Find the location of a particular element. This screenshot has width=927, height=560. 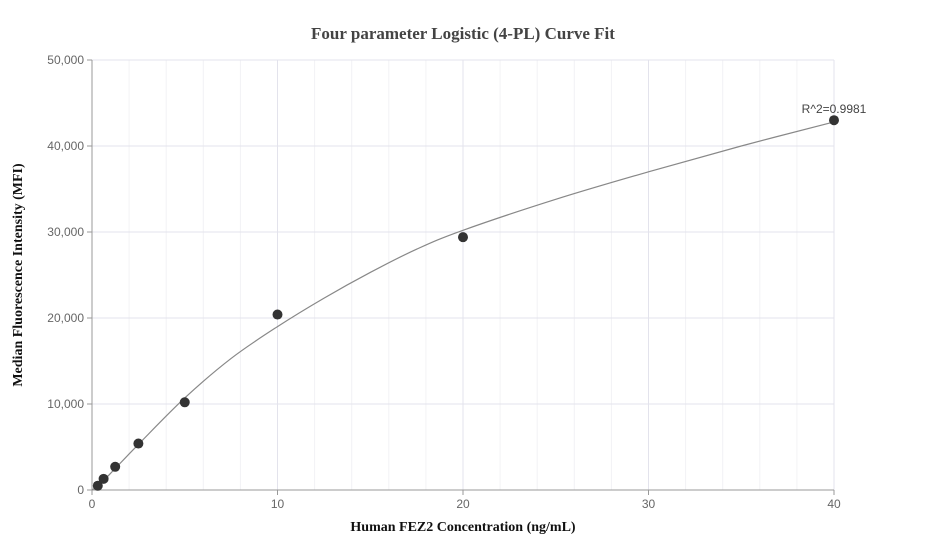

x-axis-title: Human FEZ2 Concentration (ng/mL) is located at coordinates (463, 527).